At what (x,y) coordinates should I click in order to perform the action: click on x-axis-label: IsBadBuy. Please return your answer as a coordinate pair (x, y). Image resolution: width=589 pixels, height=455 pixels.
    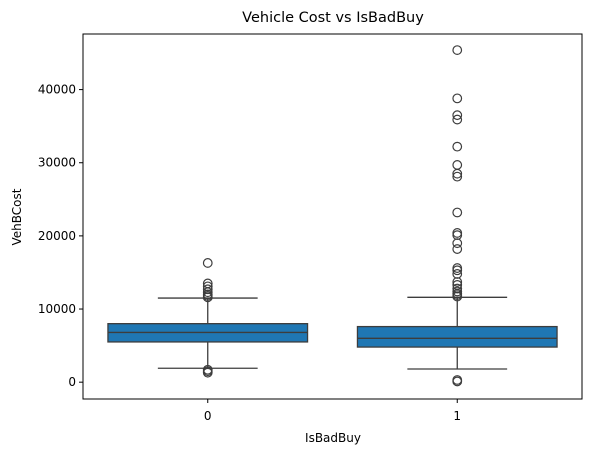
    Looking at the image, I should click on (333, 438).